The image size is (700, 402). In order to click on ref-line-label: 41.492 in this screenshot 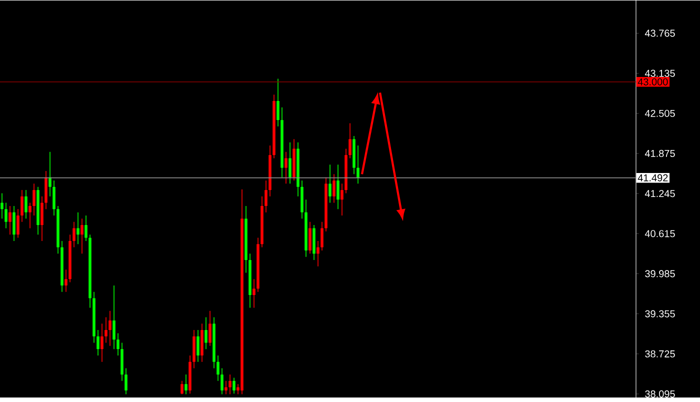, I will do `click(653, 178)`.